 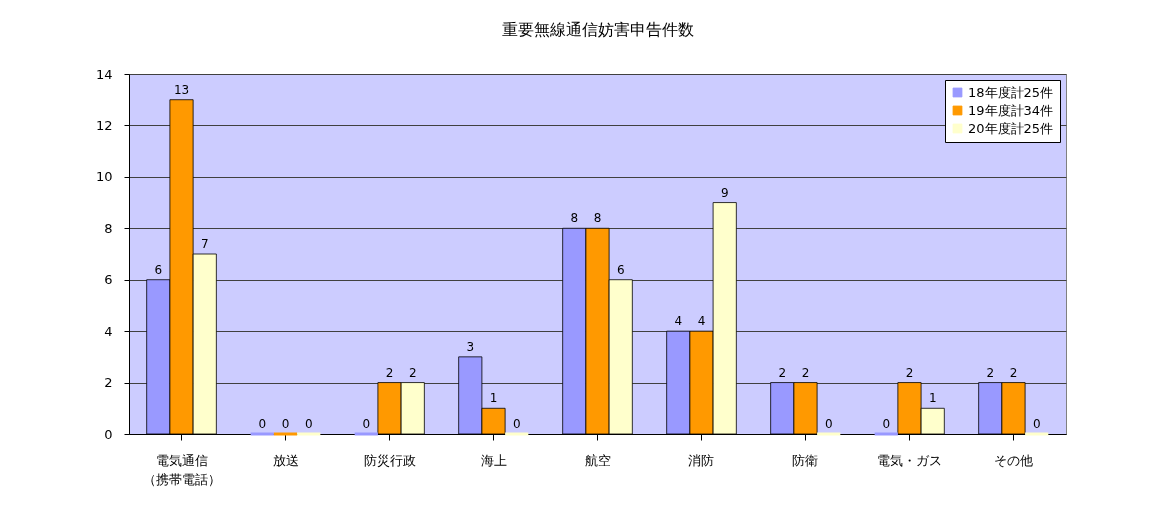 I want to click on x-tick-label: 消防, so click(x=701, y=460).